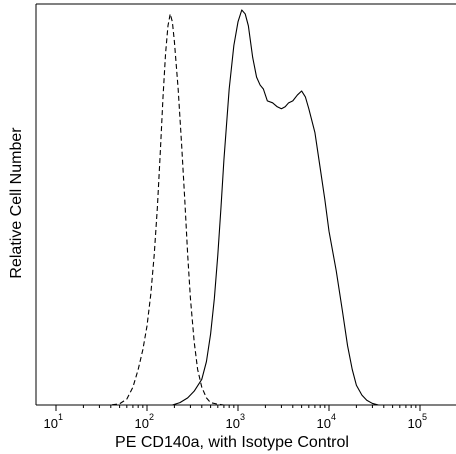 Image resolution: width=456 pixels, height=454 pixels. What do you see at coordinates (242, 417) in the screenshot?
I see `x-tick-exponent: 3` at bounding box center [242, 417].